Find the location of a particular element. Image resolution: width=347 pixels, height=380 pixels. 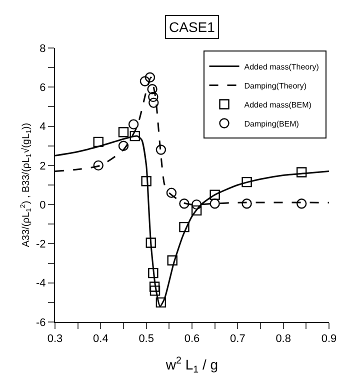

x-tick-label: 0.6 is located at coordinates (192, 339).